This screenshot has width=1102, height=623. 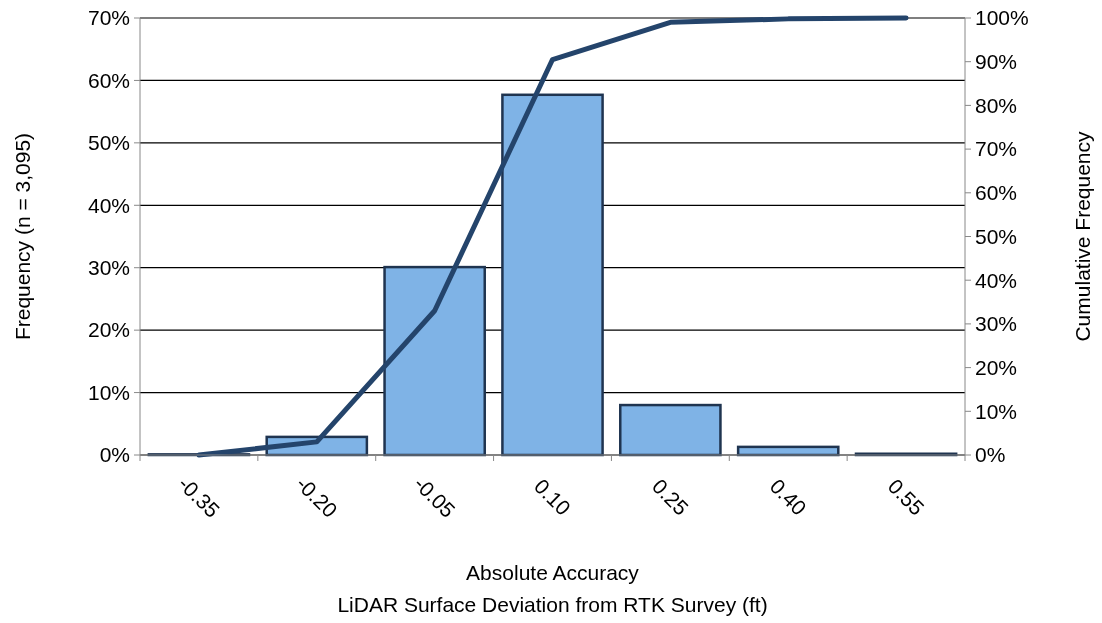 I want to click on y2-tick-label: 30%, so click(x=996, y=324).